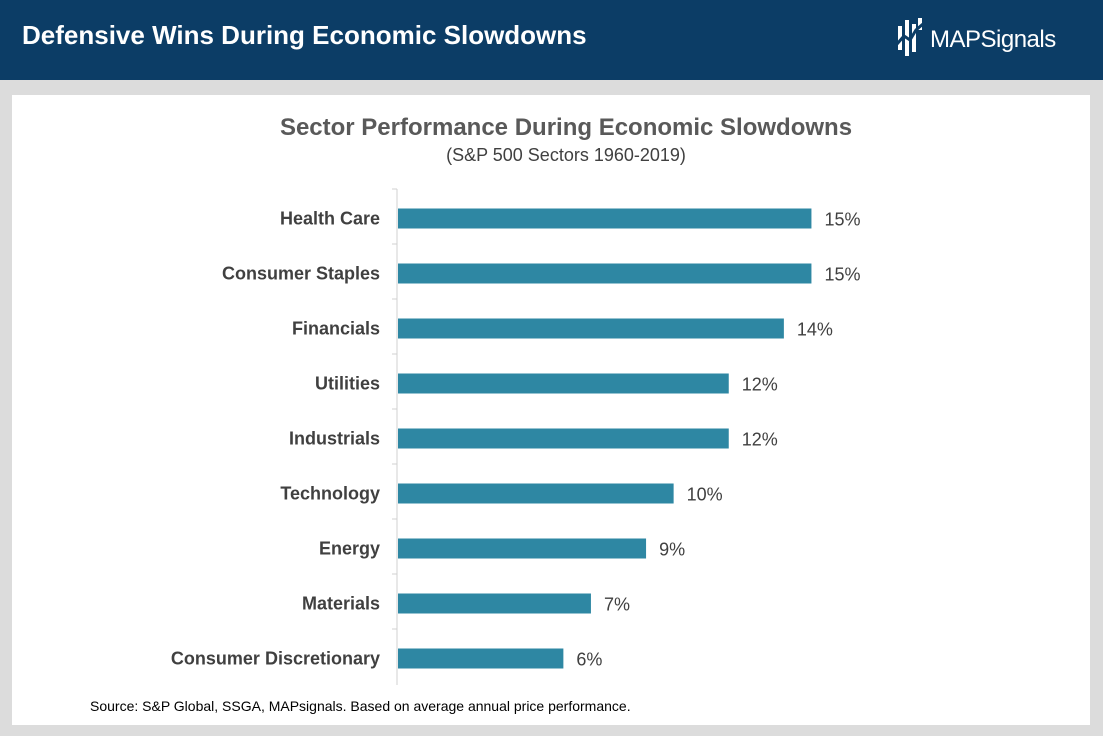  Describe the element at coordinates (993, 39) in the screenshot. I see `logo-text: MAPSignals` at that location.